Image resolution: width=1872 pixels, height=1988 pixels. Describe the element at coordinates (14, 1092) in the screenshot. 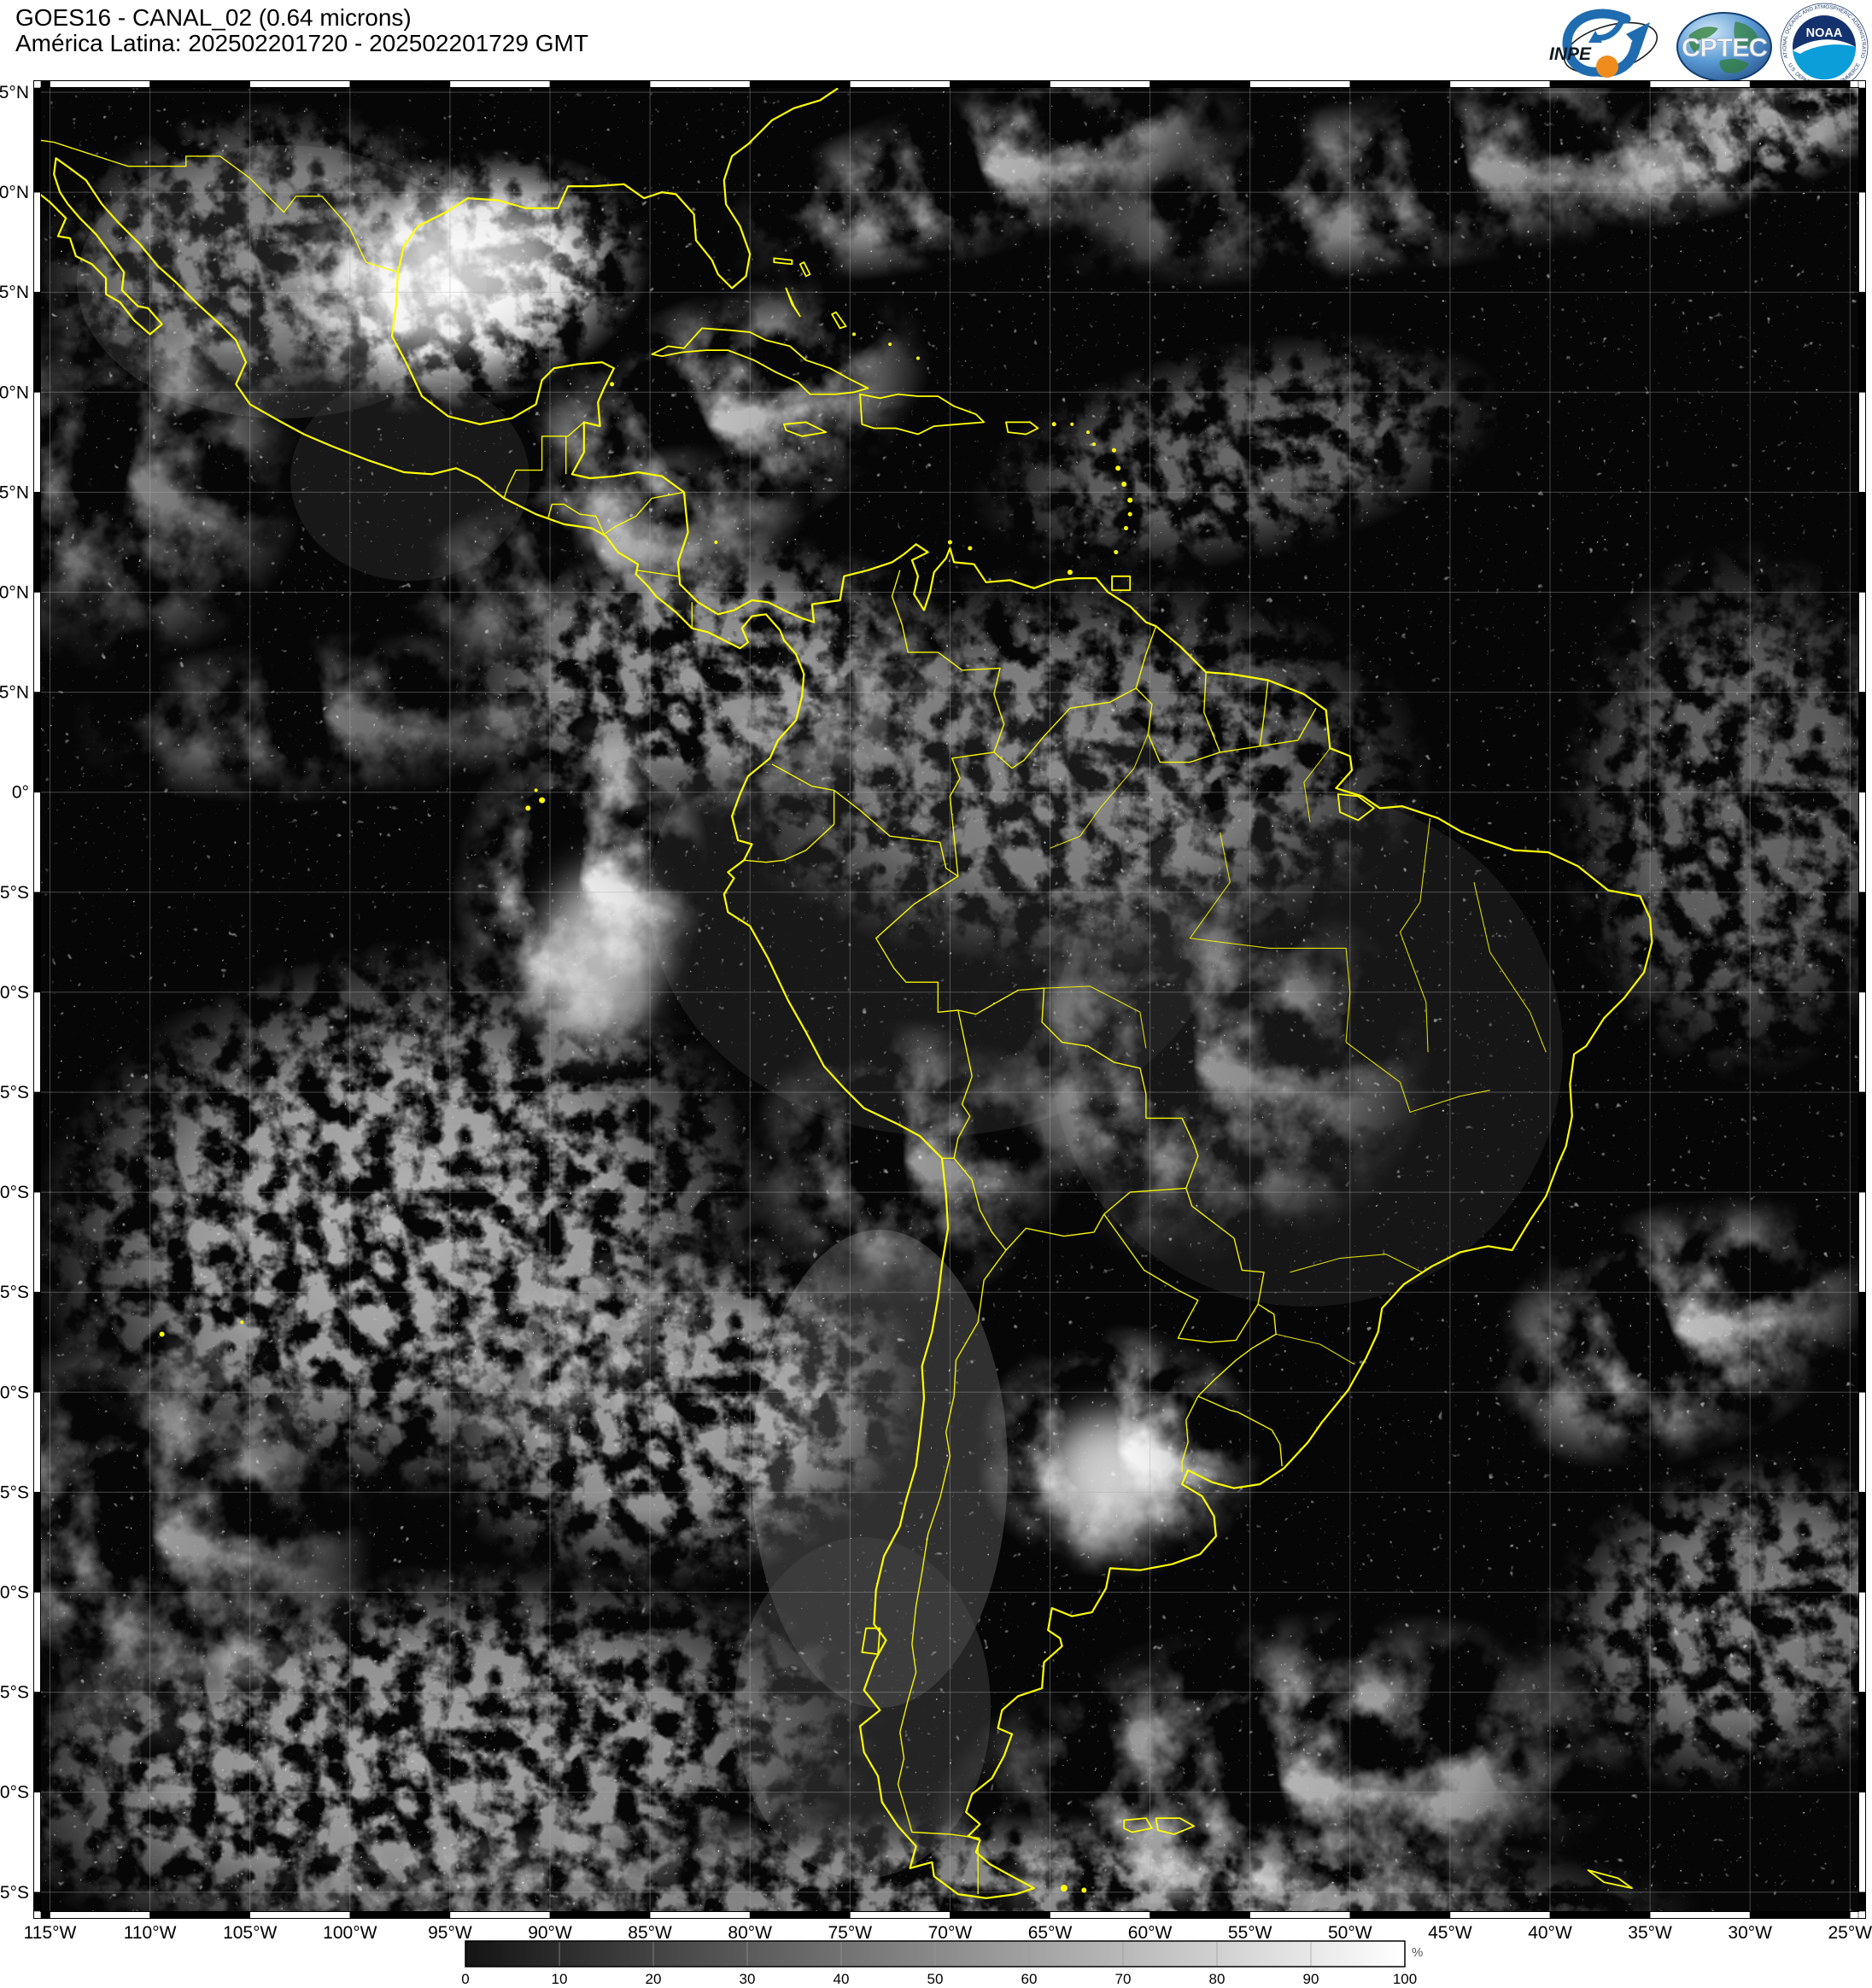

I see `lat-tick-label: 15°S` at that location.